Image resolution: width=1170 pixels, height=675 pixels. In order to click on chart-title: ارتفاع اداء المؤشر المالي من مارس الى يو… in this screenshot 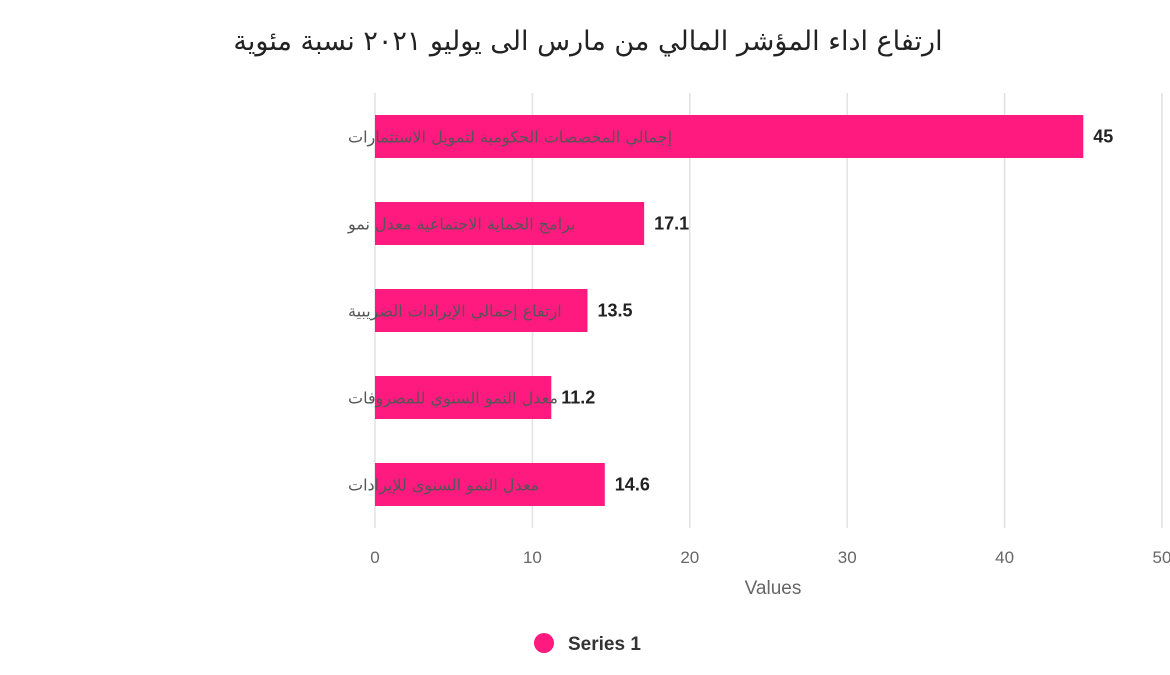, I will do `click(587, 41)`.